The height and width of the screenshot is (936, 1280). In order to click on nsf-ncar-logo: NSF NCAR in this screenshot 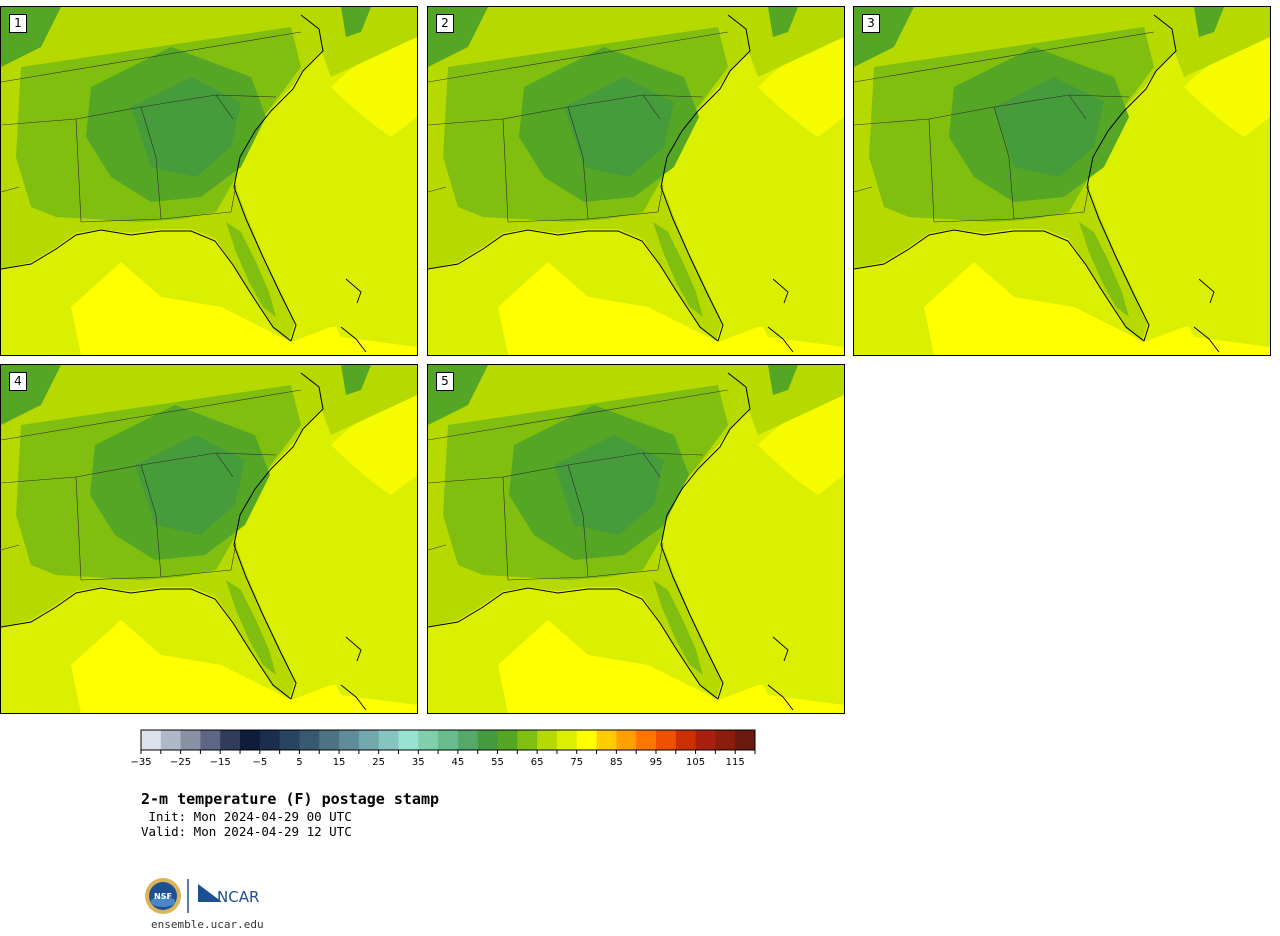, I will do `click(202, 896)`.